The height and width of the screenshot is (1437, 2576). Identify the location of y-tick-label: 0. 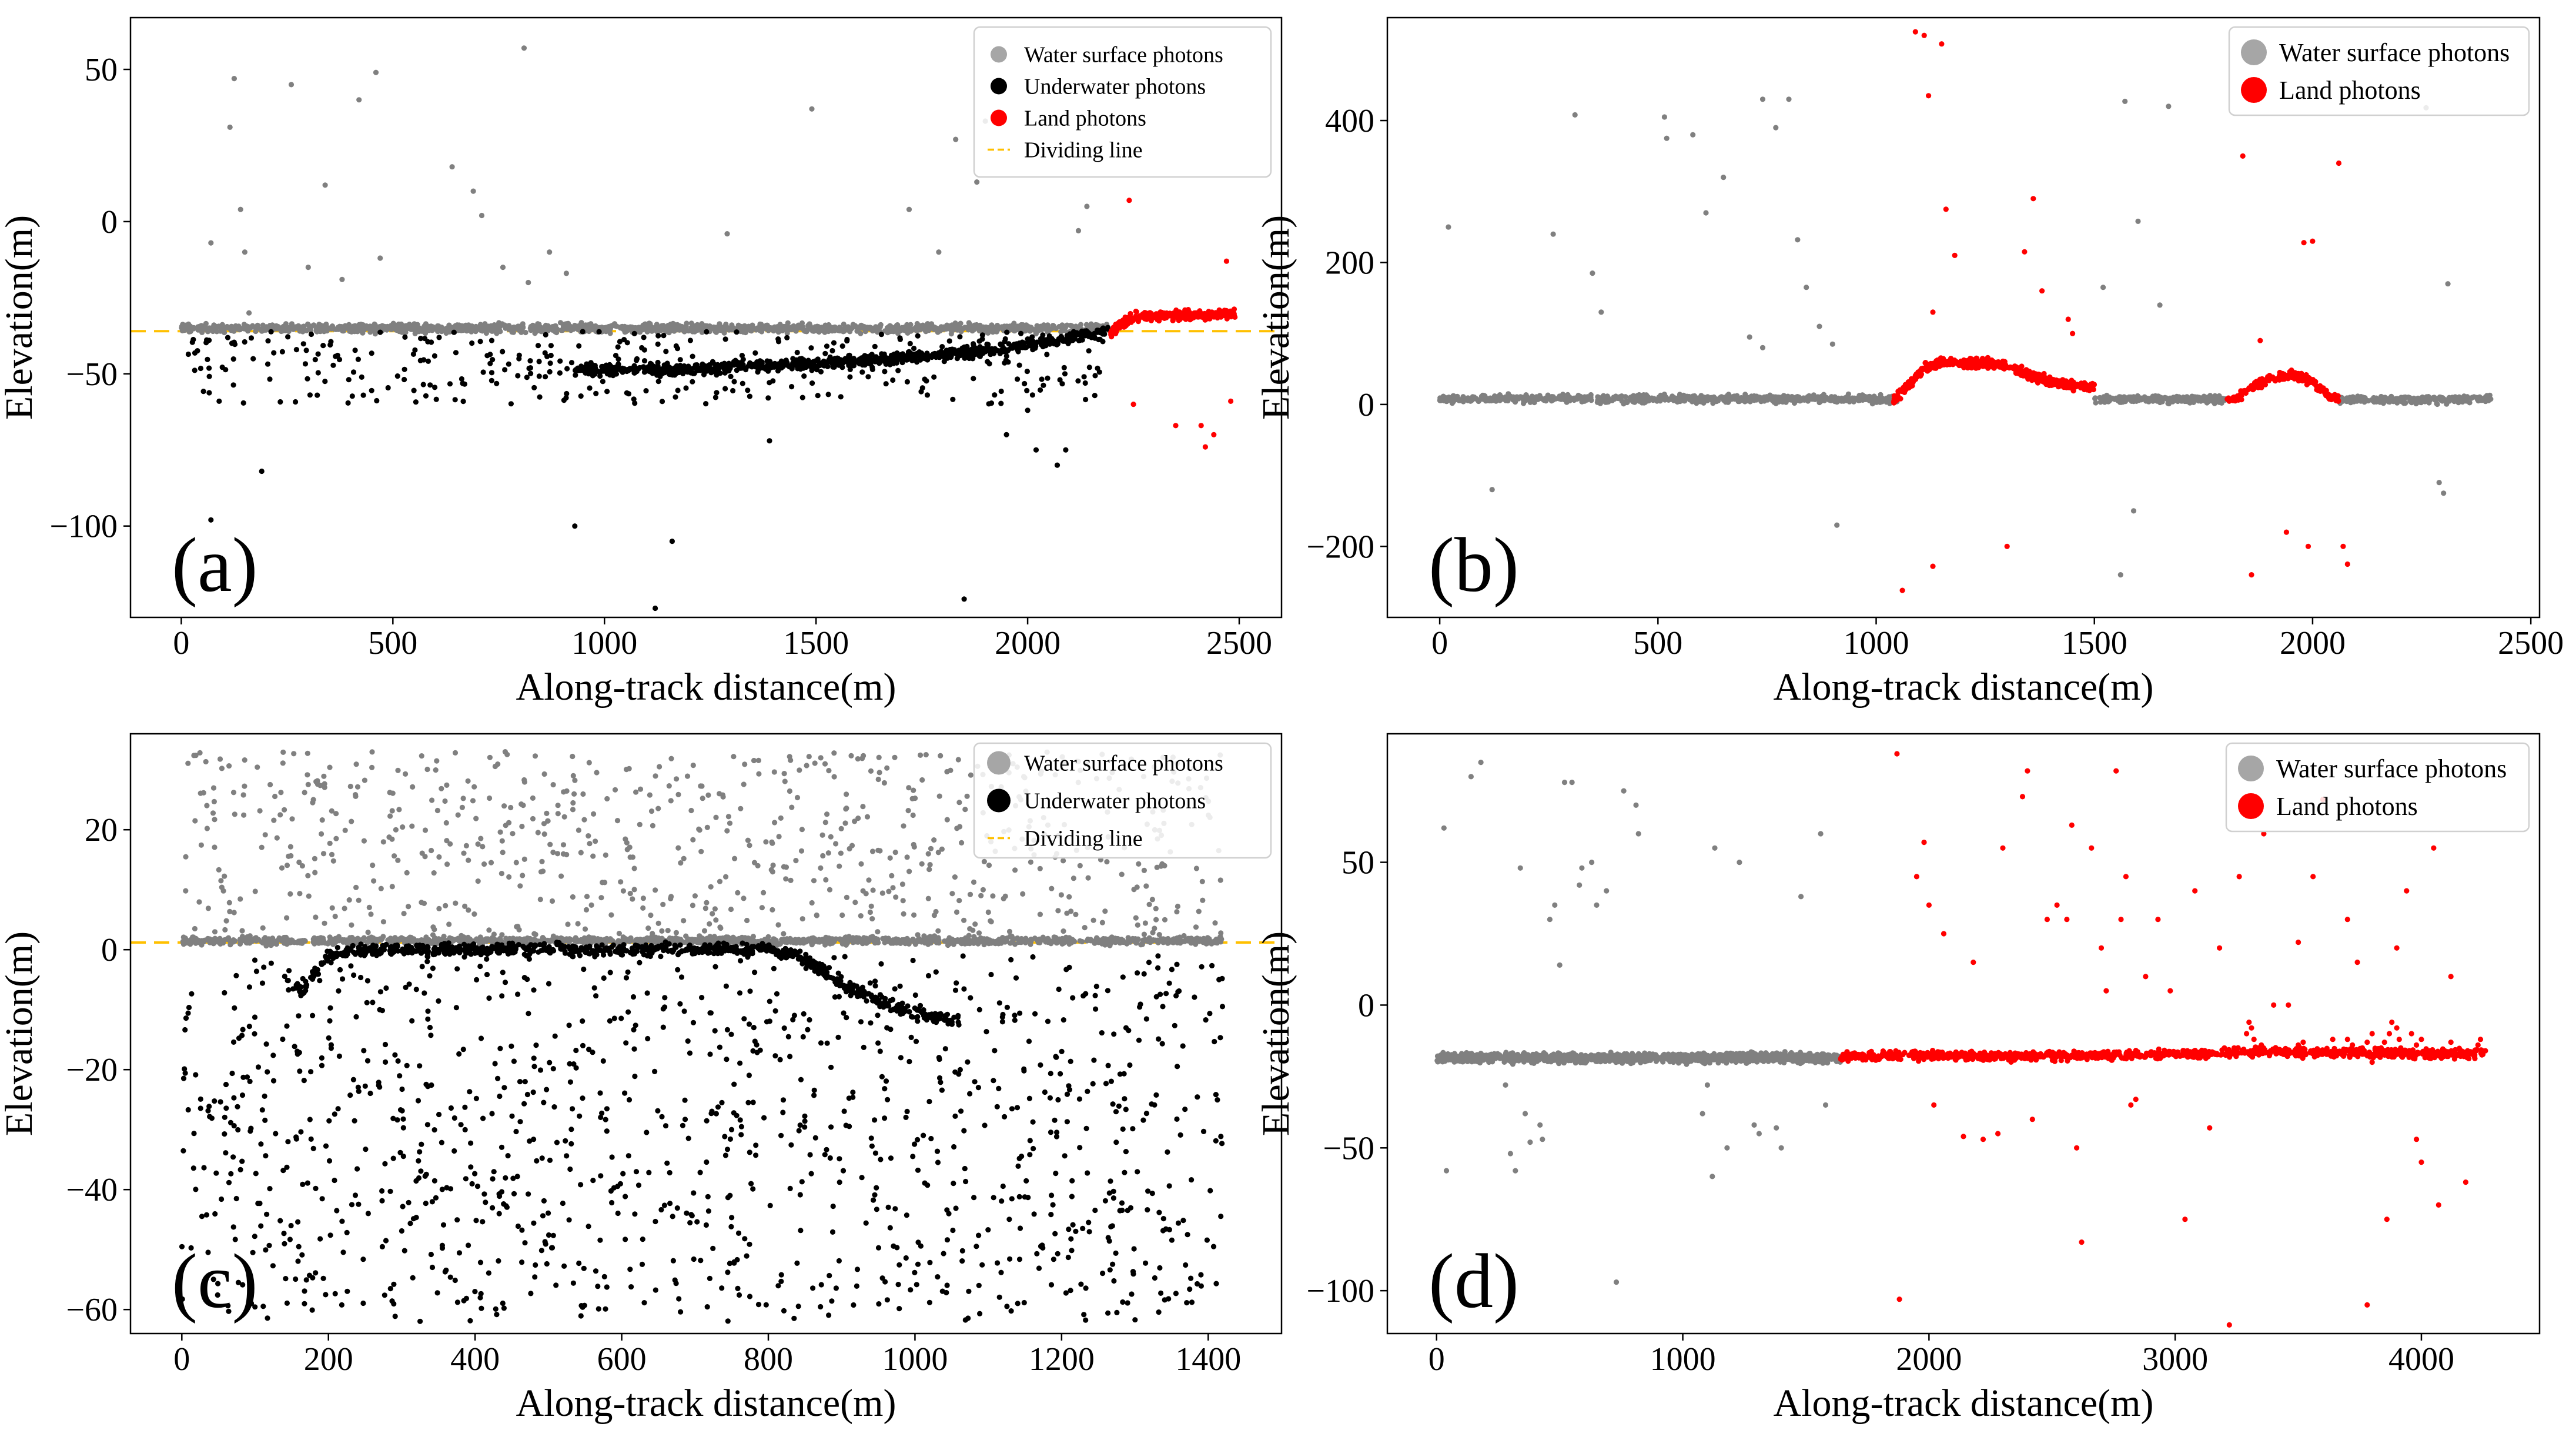
(1366, 405).